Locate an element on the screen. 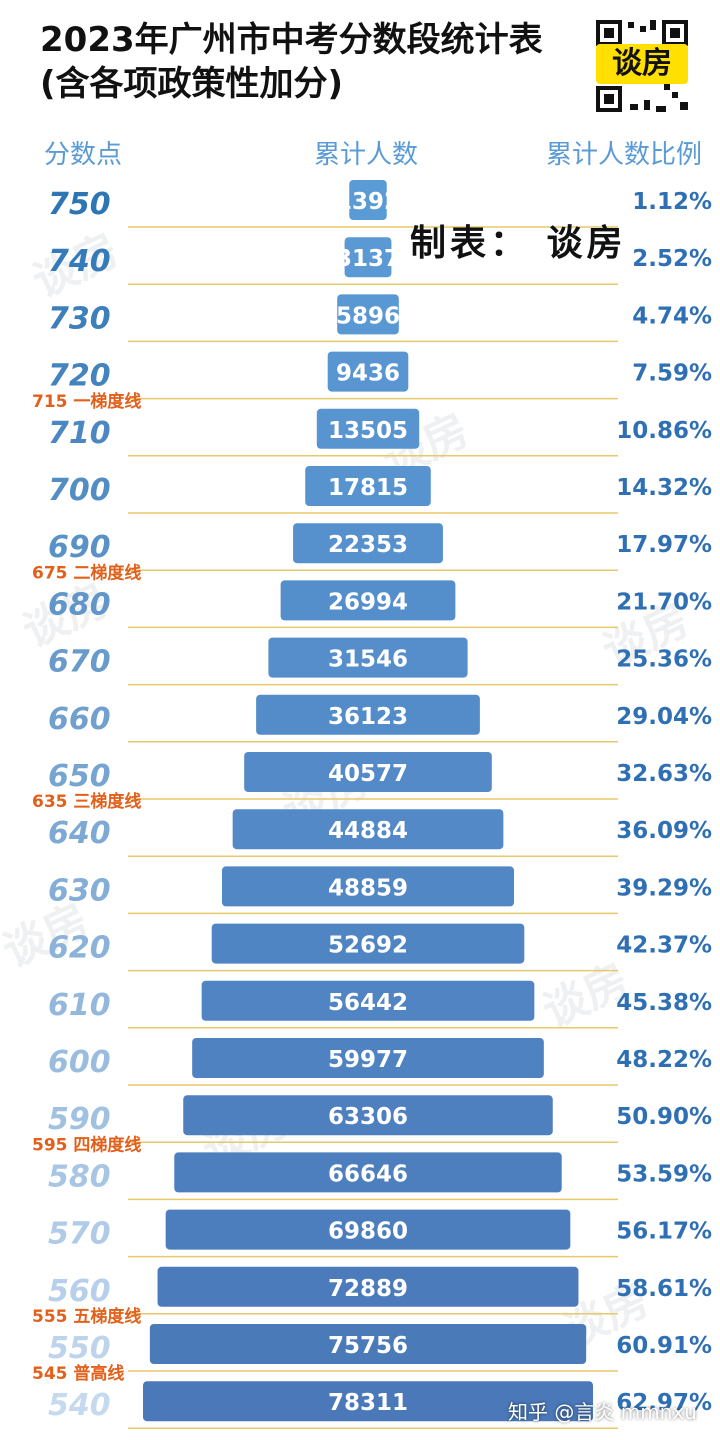  column-header-count: 累计人数 is located at coordinates (366, 155).